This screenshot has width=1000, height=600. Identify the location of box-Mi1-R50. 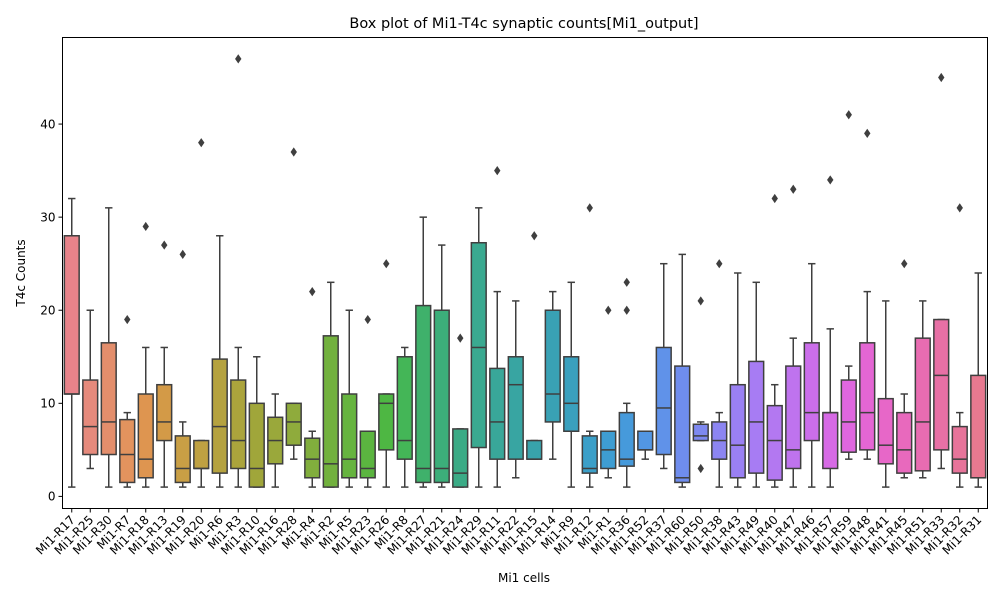
(700, 385).